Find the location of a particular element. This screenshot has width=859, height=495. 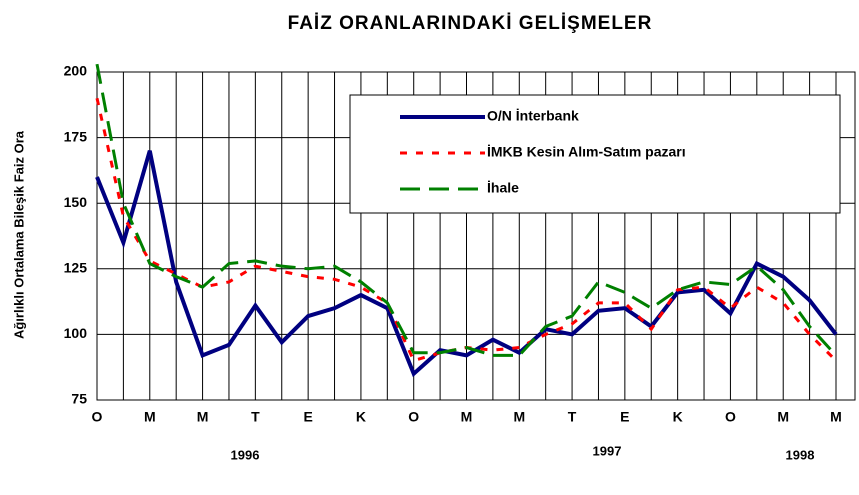

legend-label: İhale is located at coordinates (503, 188).